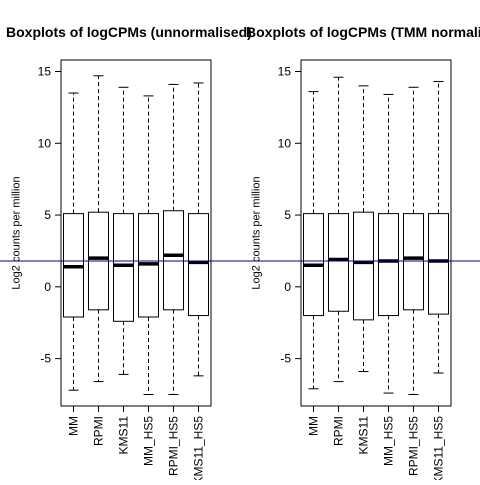 Image resolution: width=480 pixels, height=485 pixels. I want to click on chart-title: Boxplots of logCPMs (TMM normalised), so click(363, 32).